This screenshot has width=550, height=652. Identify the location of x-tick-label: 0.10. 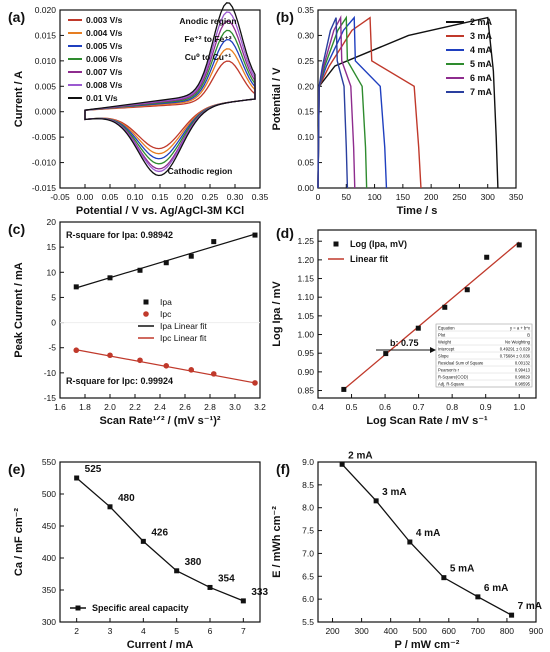
(135, 197).